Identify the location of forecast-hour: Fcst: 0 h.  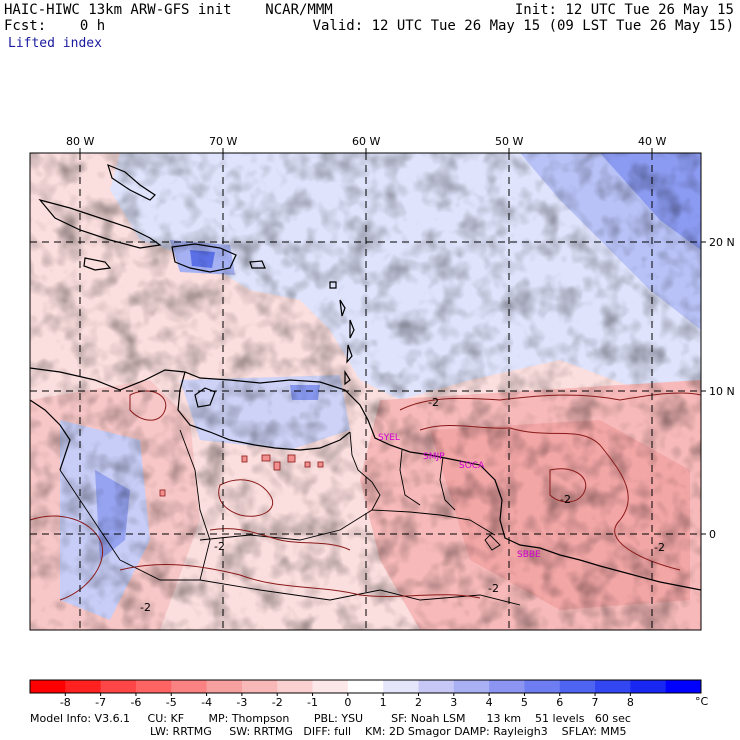
(55, 26).